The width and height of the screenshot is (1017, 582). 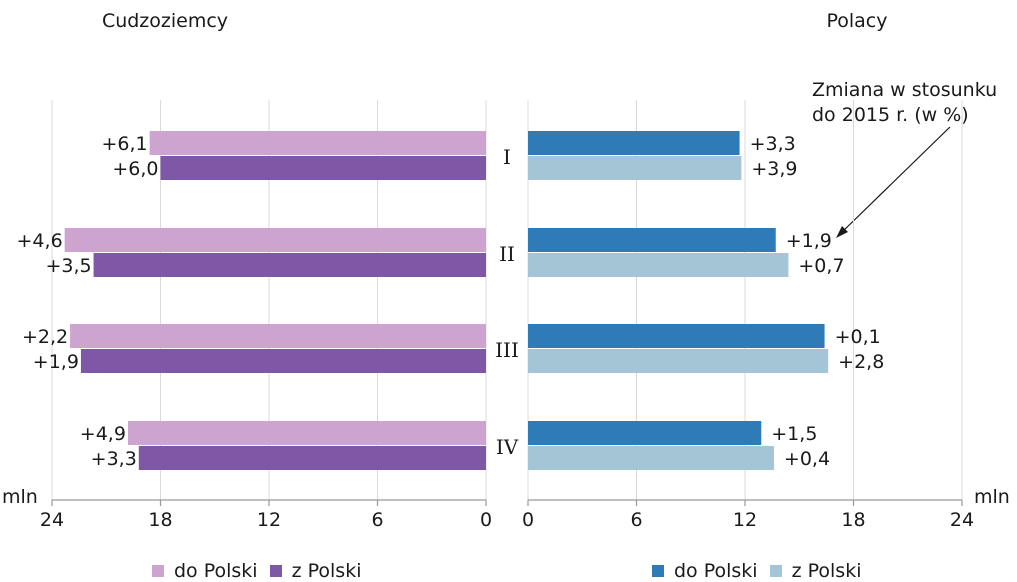 I want to click on right-value-label: +2,8, so click(x=861, y=362).